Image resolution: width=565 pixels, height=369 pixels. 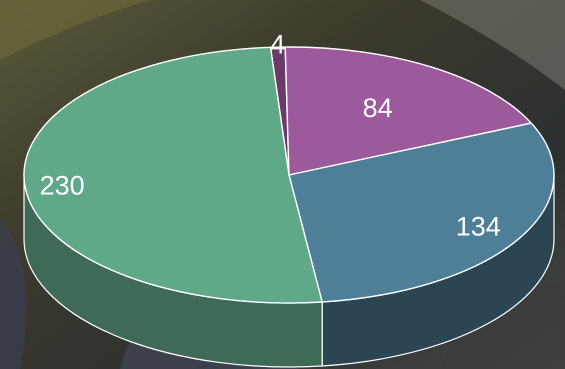 I want to click on pie-data-label-0: 4, so click(x=277, y=45).